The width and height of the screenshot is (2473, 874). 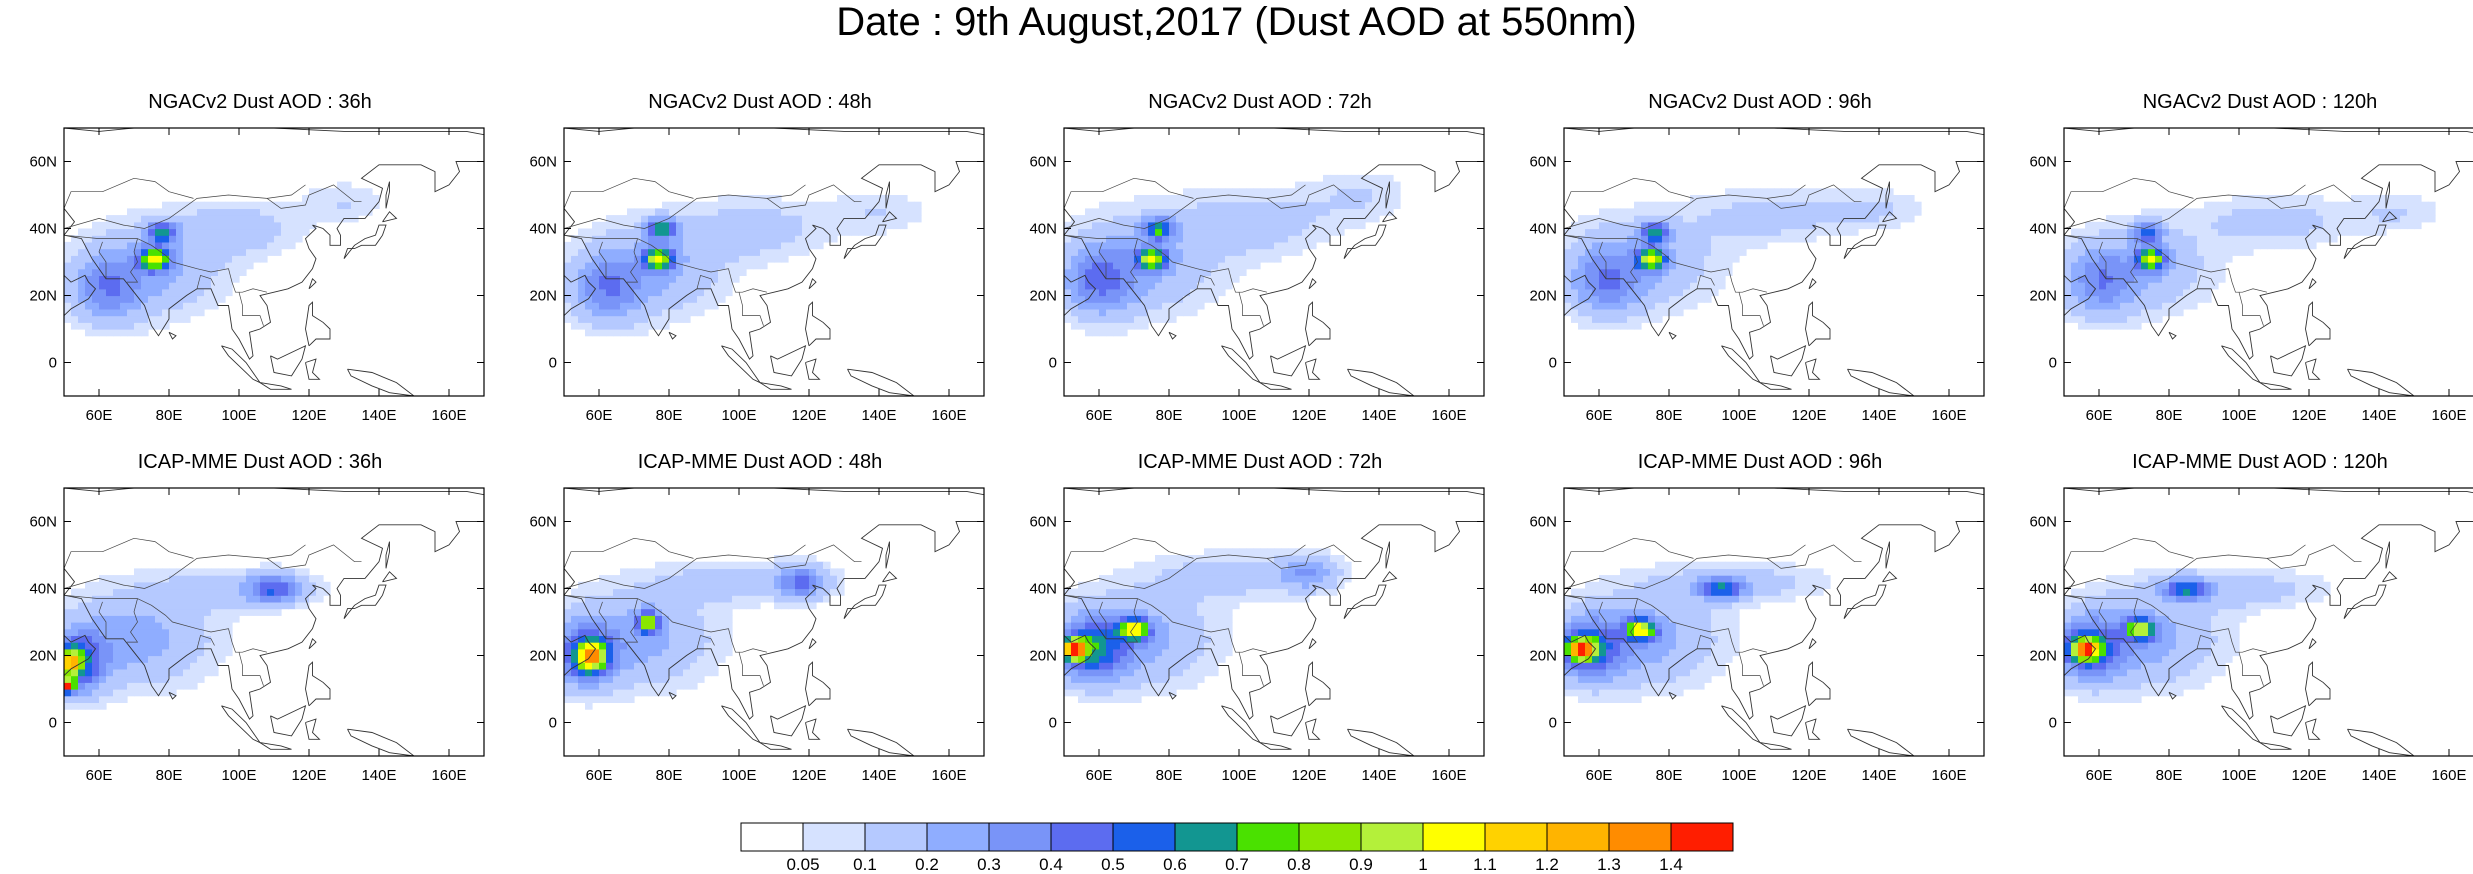 What do you see at coordinates (774, 262) in the screenshot?
I see `coastlines` at bounding box center [774, 262].